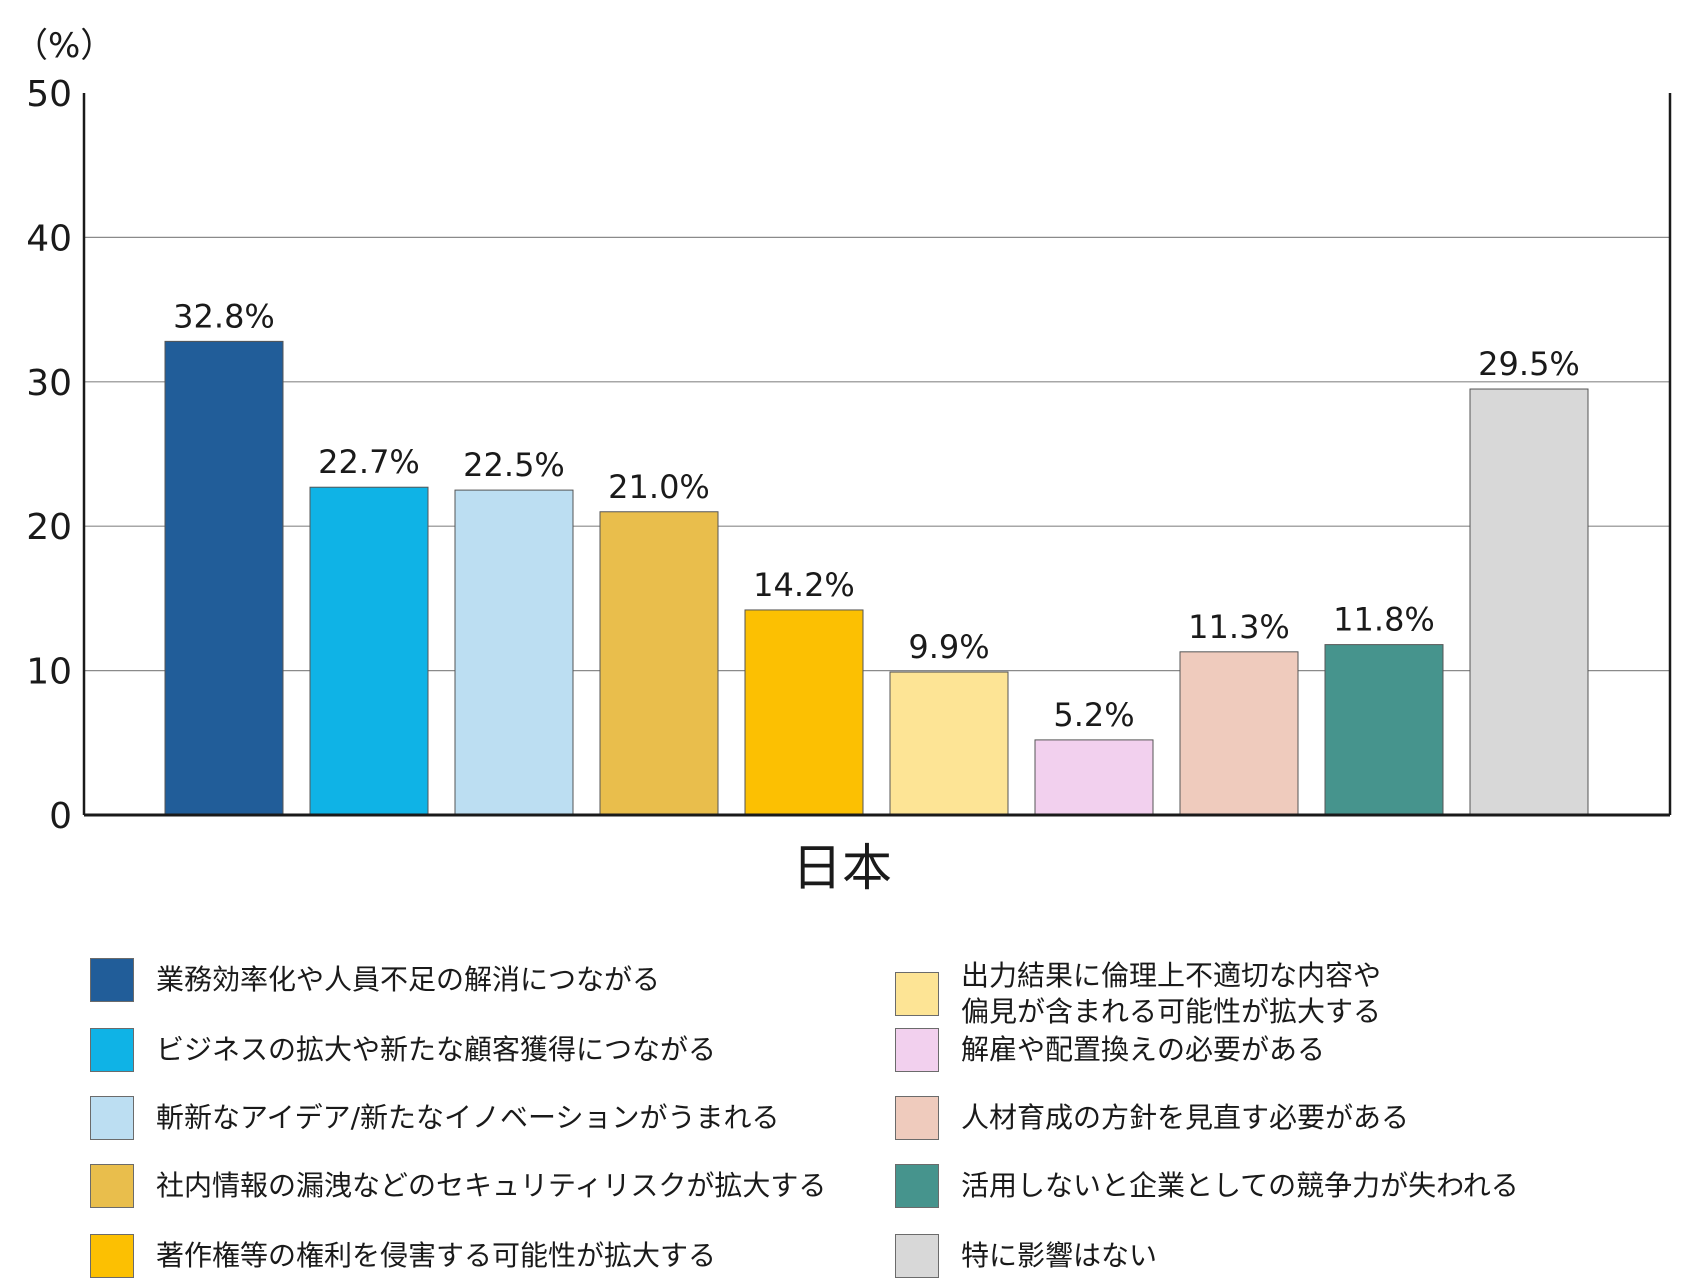 This screenshot has height=1282, width=1684. I want to click on legend-label: 斬新なアイデア/新たなイノベーションがうまれる, so click(468, 1117).